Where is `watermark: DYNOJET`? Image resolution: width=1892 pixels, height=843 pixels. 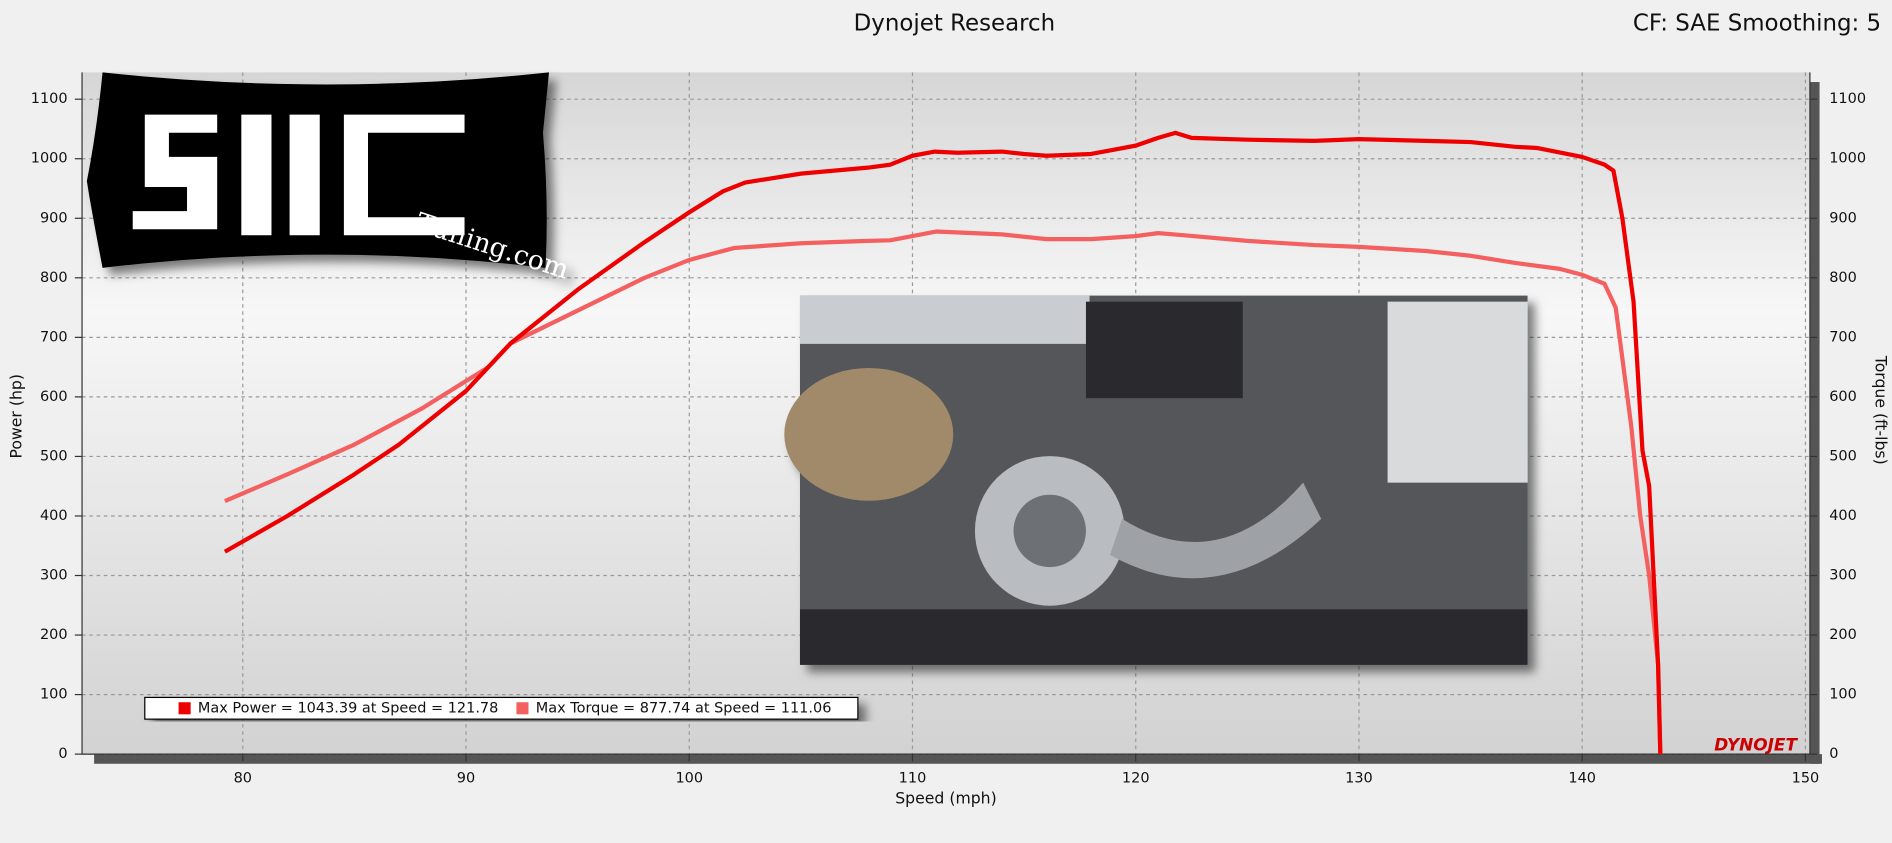 watermark: DYNOJET is located at coordinates (1756, 745).